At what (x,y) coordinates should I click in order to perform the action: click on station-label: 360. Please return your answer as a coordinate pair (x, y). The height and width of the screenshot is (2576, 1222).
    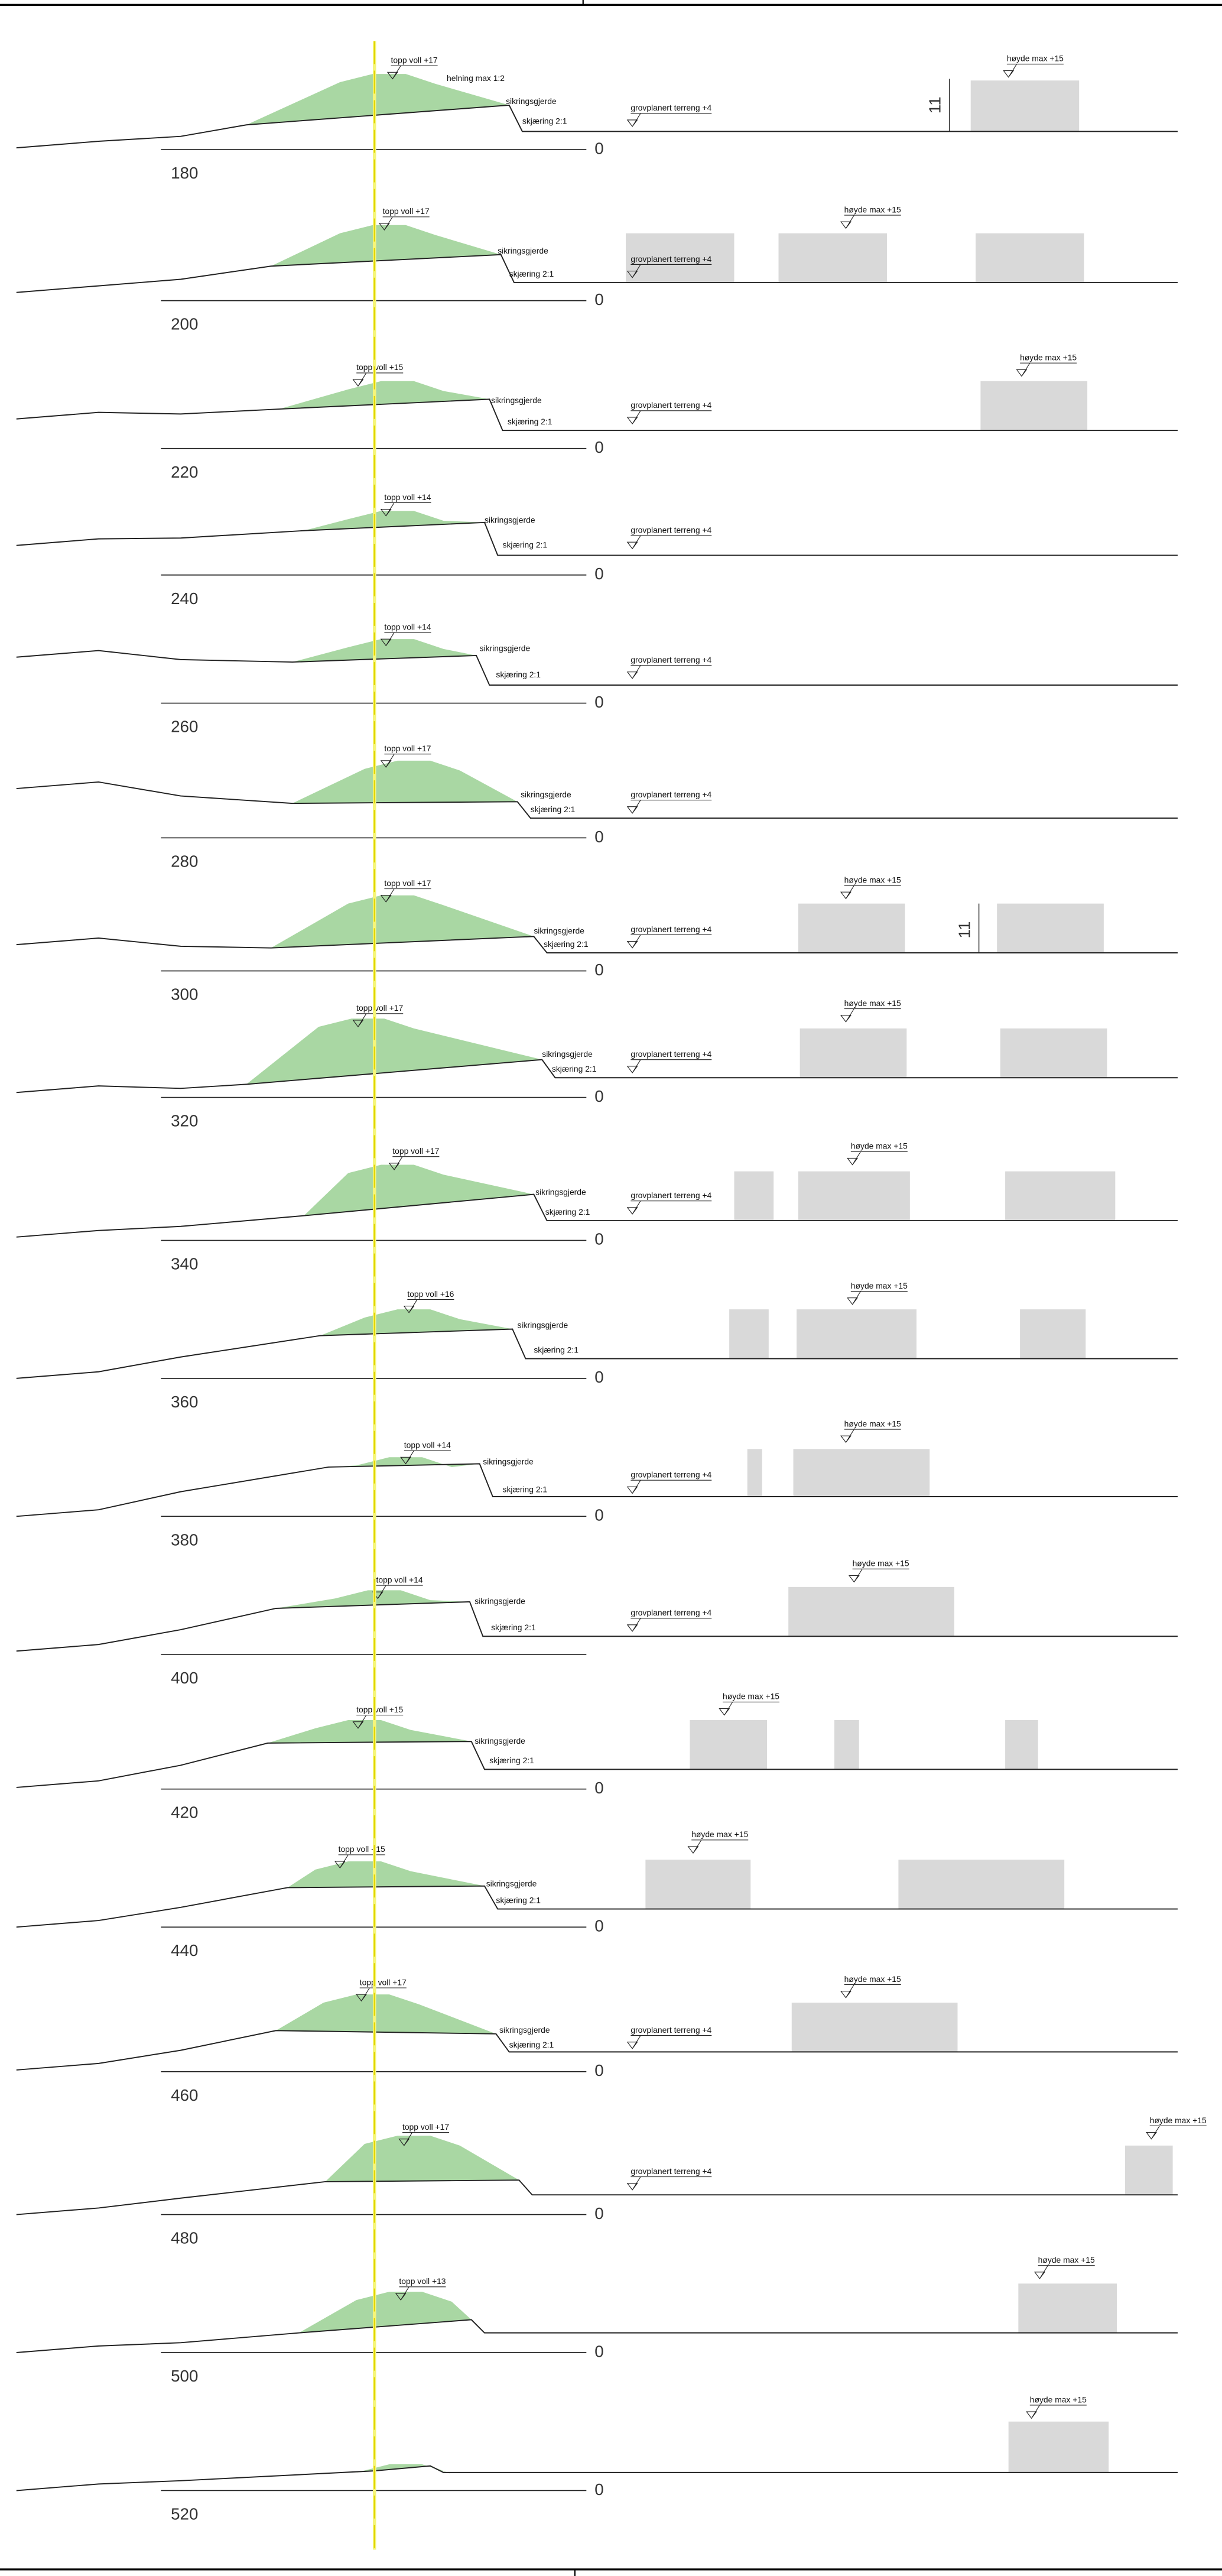
    Looking at the image, I should click on (184, 1402).